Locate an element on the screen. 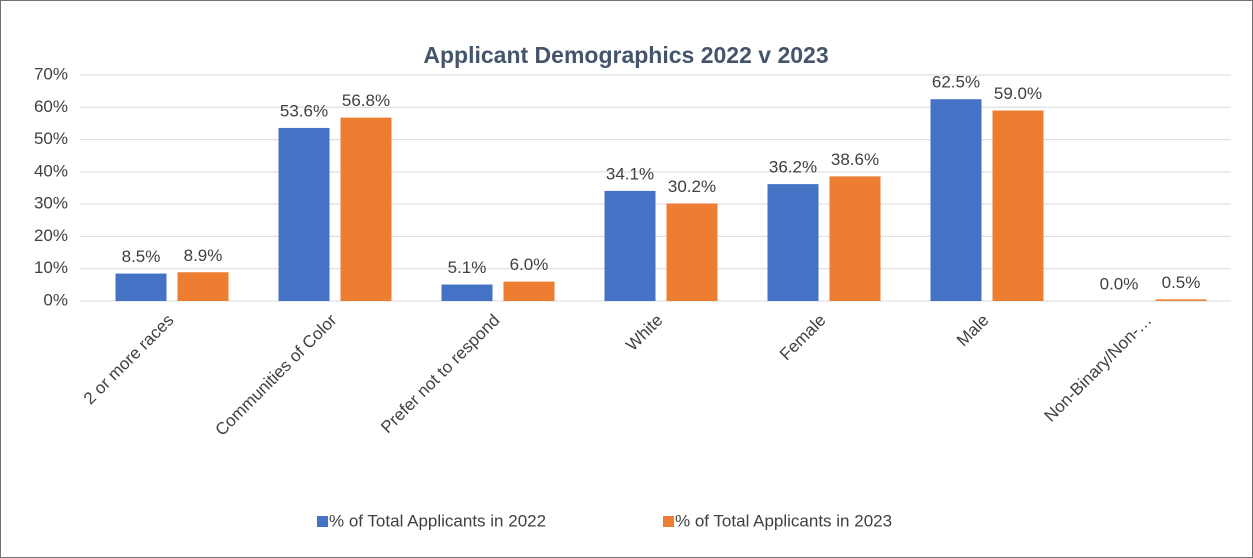 The width and height of the screenshot is (1253, 558). y-tick-label: 20% is located at coordinates (51, 235).